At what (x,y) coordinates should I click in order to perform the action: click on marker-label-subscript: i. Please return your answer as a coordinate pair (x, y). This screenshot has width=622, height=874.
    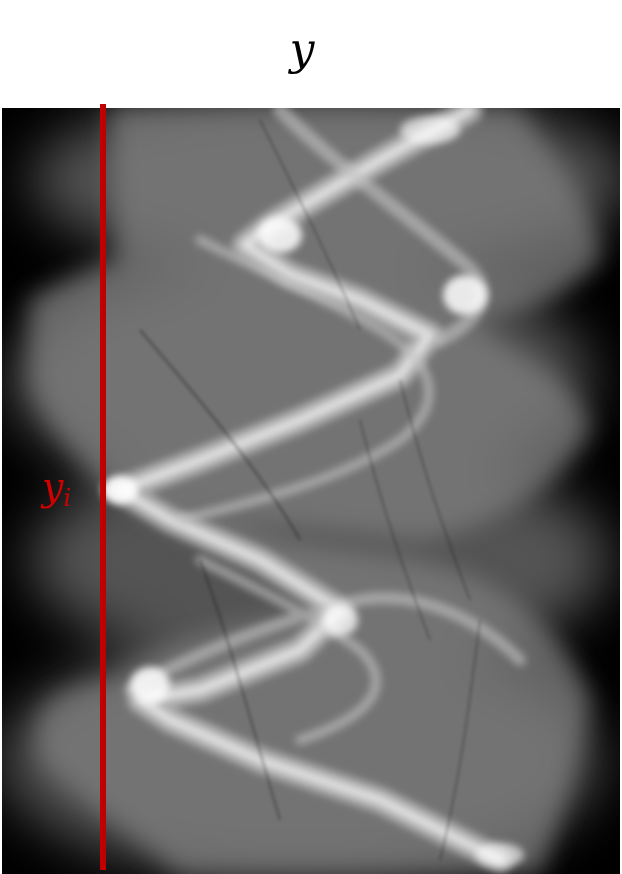
    Looking at the image, I should click on (67, 498).